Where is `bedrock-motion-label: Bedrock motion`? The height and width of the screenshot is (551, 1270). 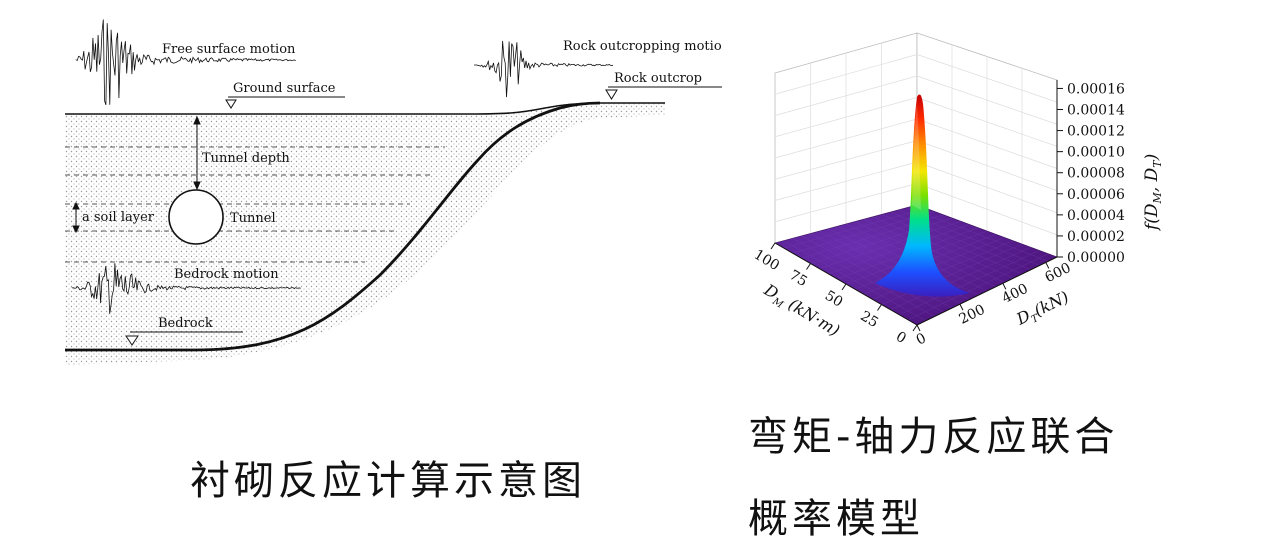
bedrock-motion-label: Bedrock motion is located at coordinates (226, 274).